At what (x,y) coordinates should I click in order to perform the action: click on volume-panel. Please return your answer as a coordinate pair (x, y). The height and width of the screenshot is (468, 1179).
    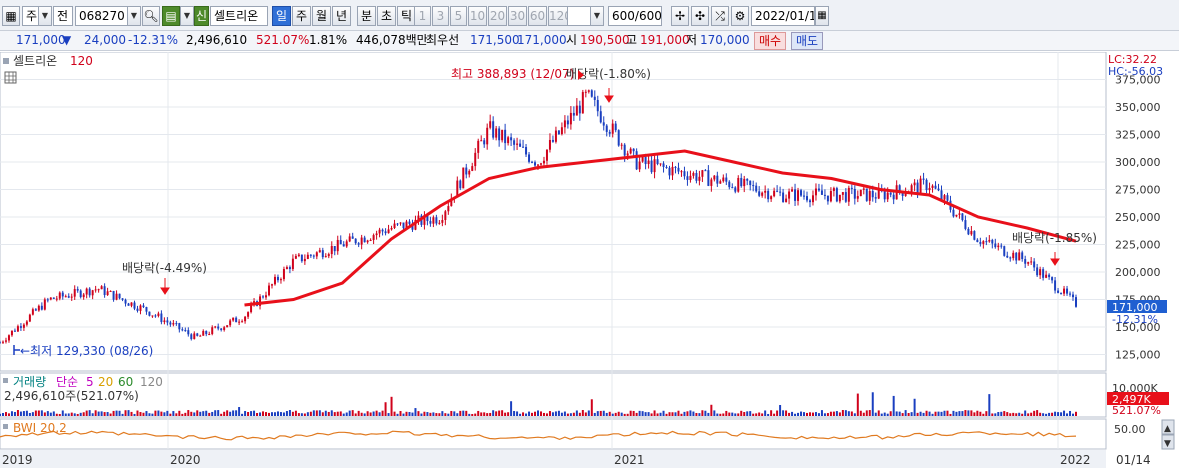
    Looking at the image, I should click on (553, 395).